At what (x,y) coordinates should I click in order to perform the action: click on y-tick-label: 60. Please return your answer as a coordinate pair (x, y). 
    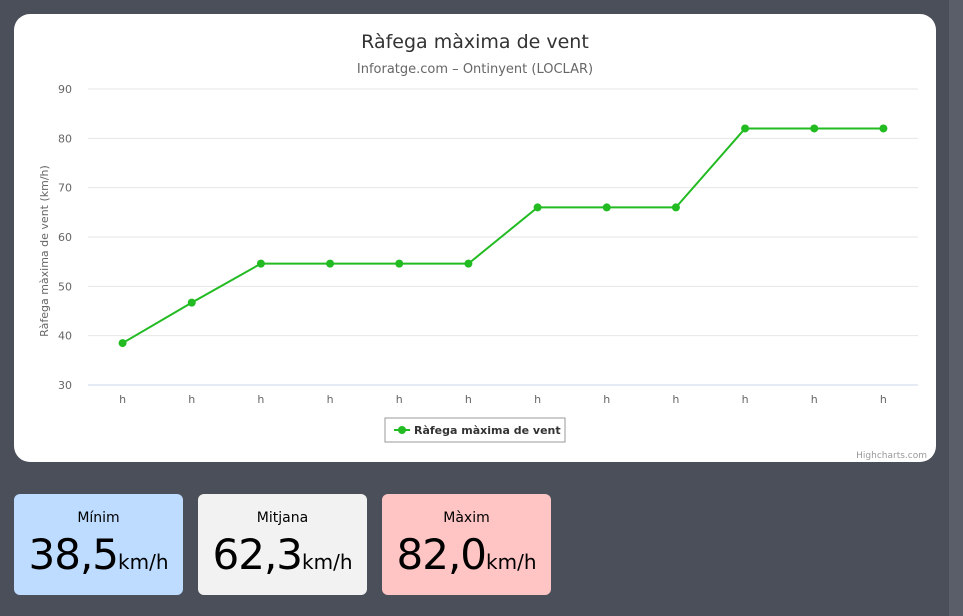
    Looking at the image, I should click on (65, 237).